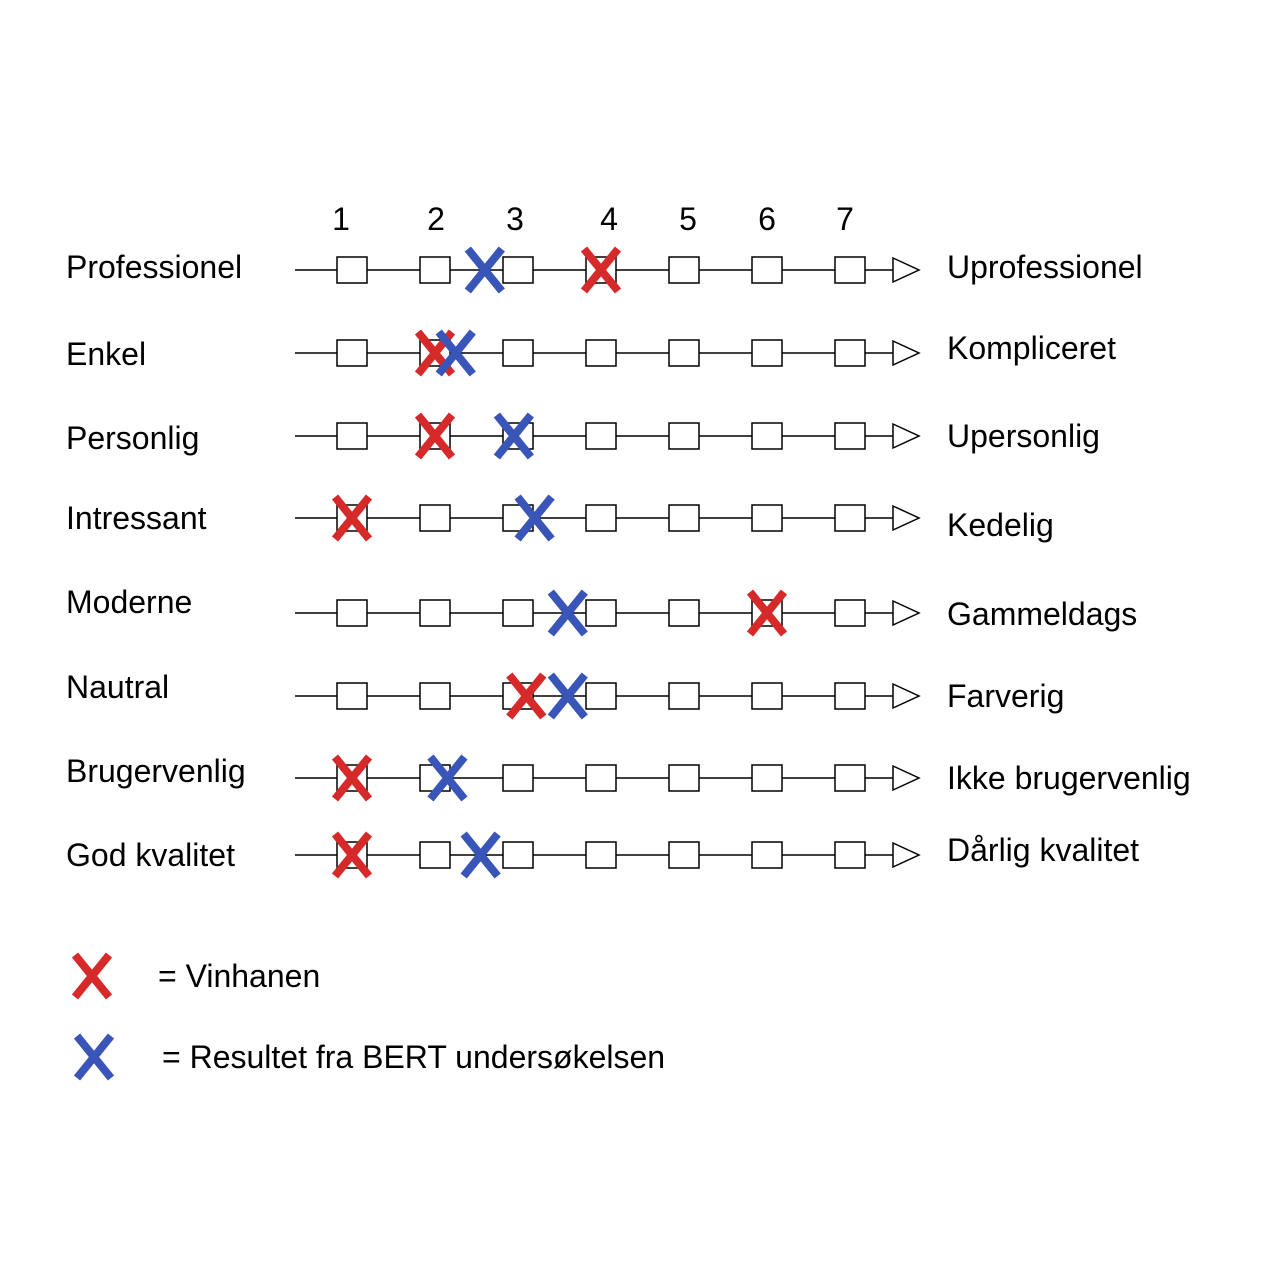 The image size is (1280, 1280). Describe the element at coordinates (1042, 614) in the screenshot. I see `right-label-gammeldags: Gammeldags` at that location.